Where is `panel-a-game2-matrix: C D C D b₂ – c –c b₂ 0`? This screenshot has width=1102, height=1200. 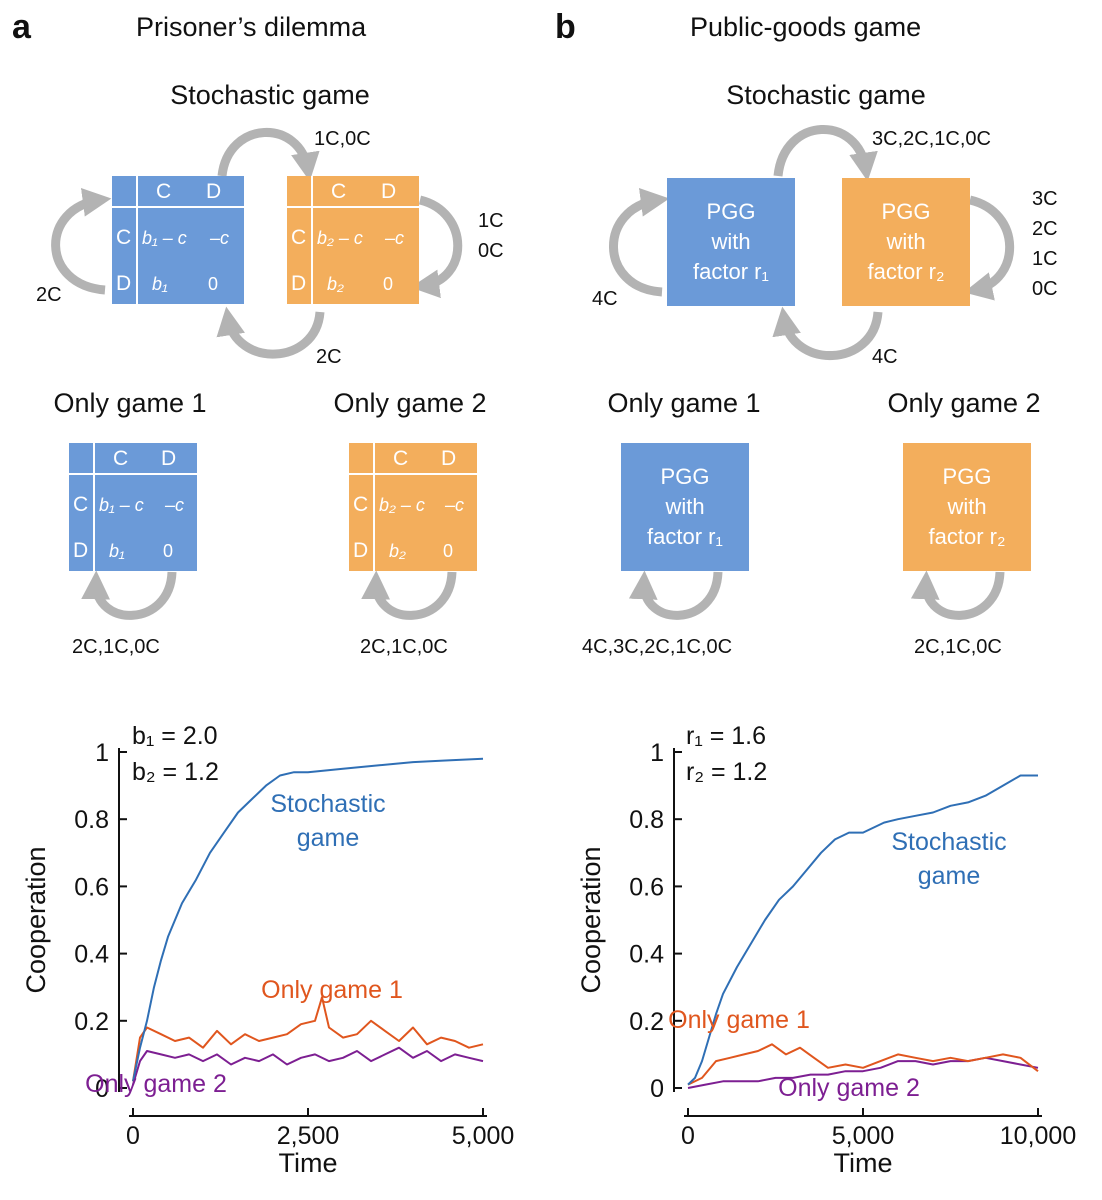 panel-a-game2-matrix: C D C D b₂ – c –c b₂ 0 is located at coordinates (353, 240).